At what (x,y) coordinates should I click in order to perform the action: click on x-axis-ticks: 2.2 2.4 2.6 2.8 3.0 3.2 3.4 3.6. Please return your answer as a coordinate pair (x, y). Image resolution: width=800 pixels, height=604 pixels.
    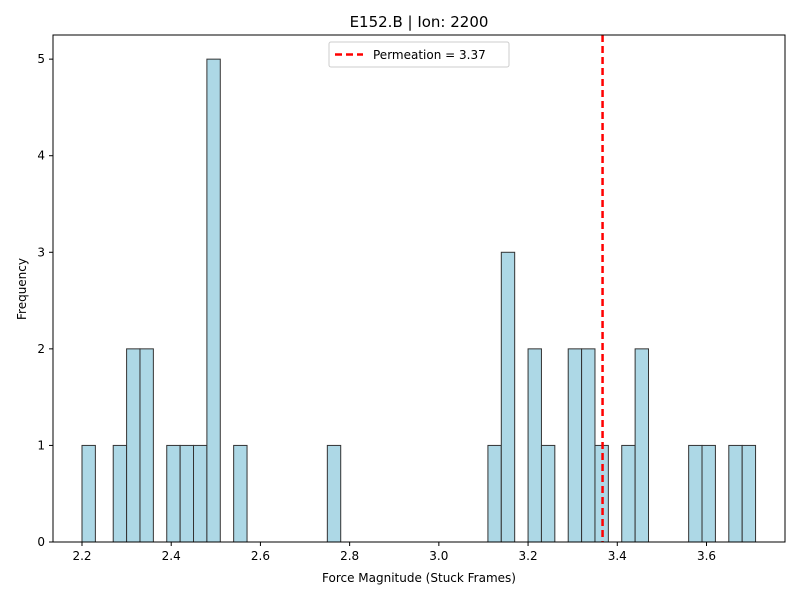
    Looking at the image, I should click on (394, 552).